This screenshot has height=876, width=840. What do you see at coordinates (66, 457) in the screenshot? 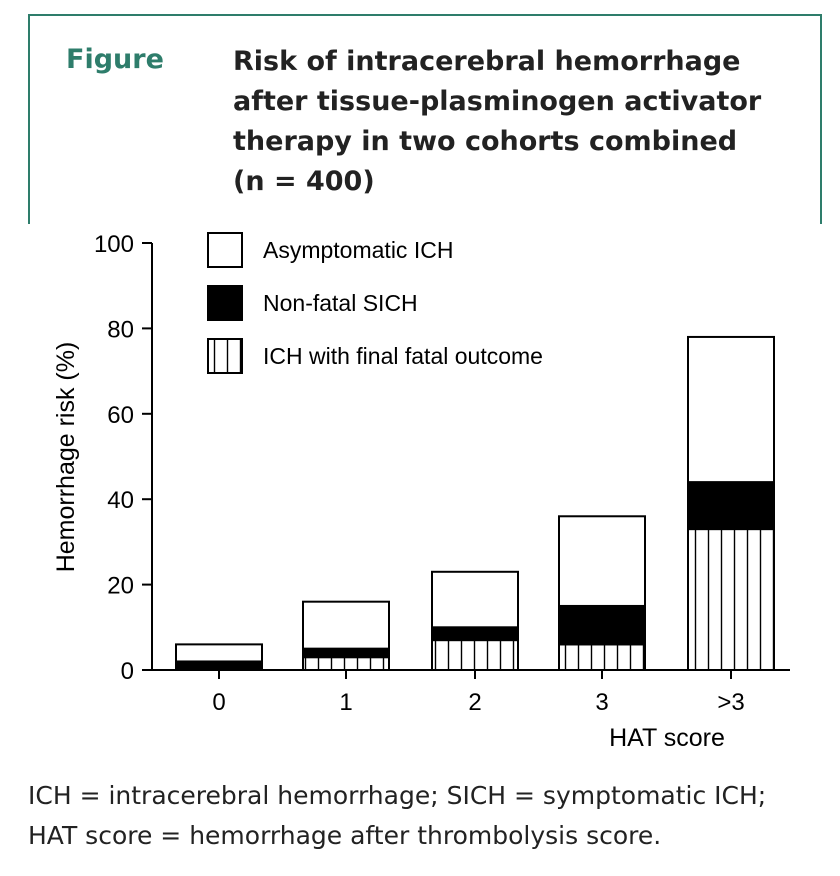
I see `y-axis-label: Hemorrhage risk (%)` at bounding box center [66, 457].